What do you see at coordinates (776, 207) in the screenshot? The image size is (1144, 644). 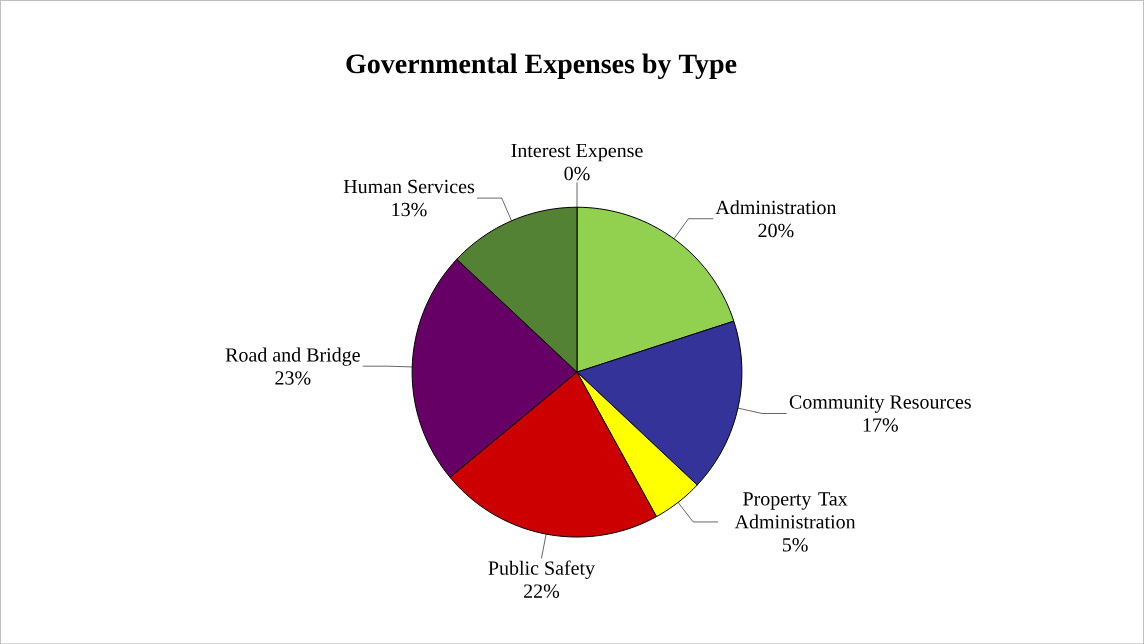 I see `slice-label: Administration` at bounding box center [776, 207].